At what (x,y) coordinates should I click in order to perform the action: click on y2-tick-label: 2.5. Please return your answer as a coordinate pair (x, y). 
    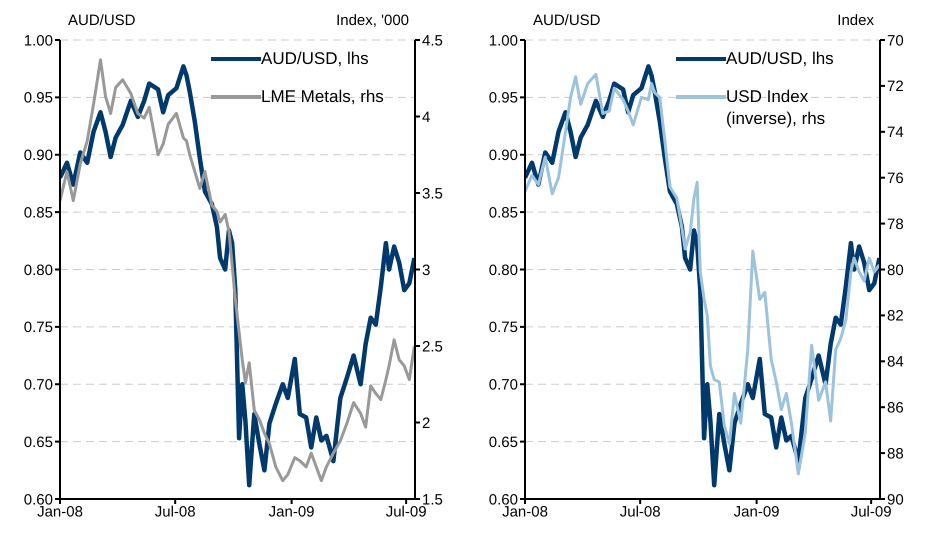
    Looking at the image, I should click on (432, 347).